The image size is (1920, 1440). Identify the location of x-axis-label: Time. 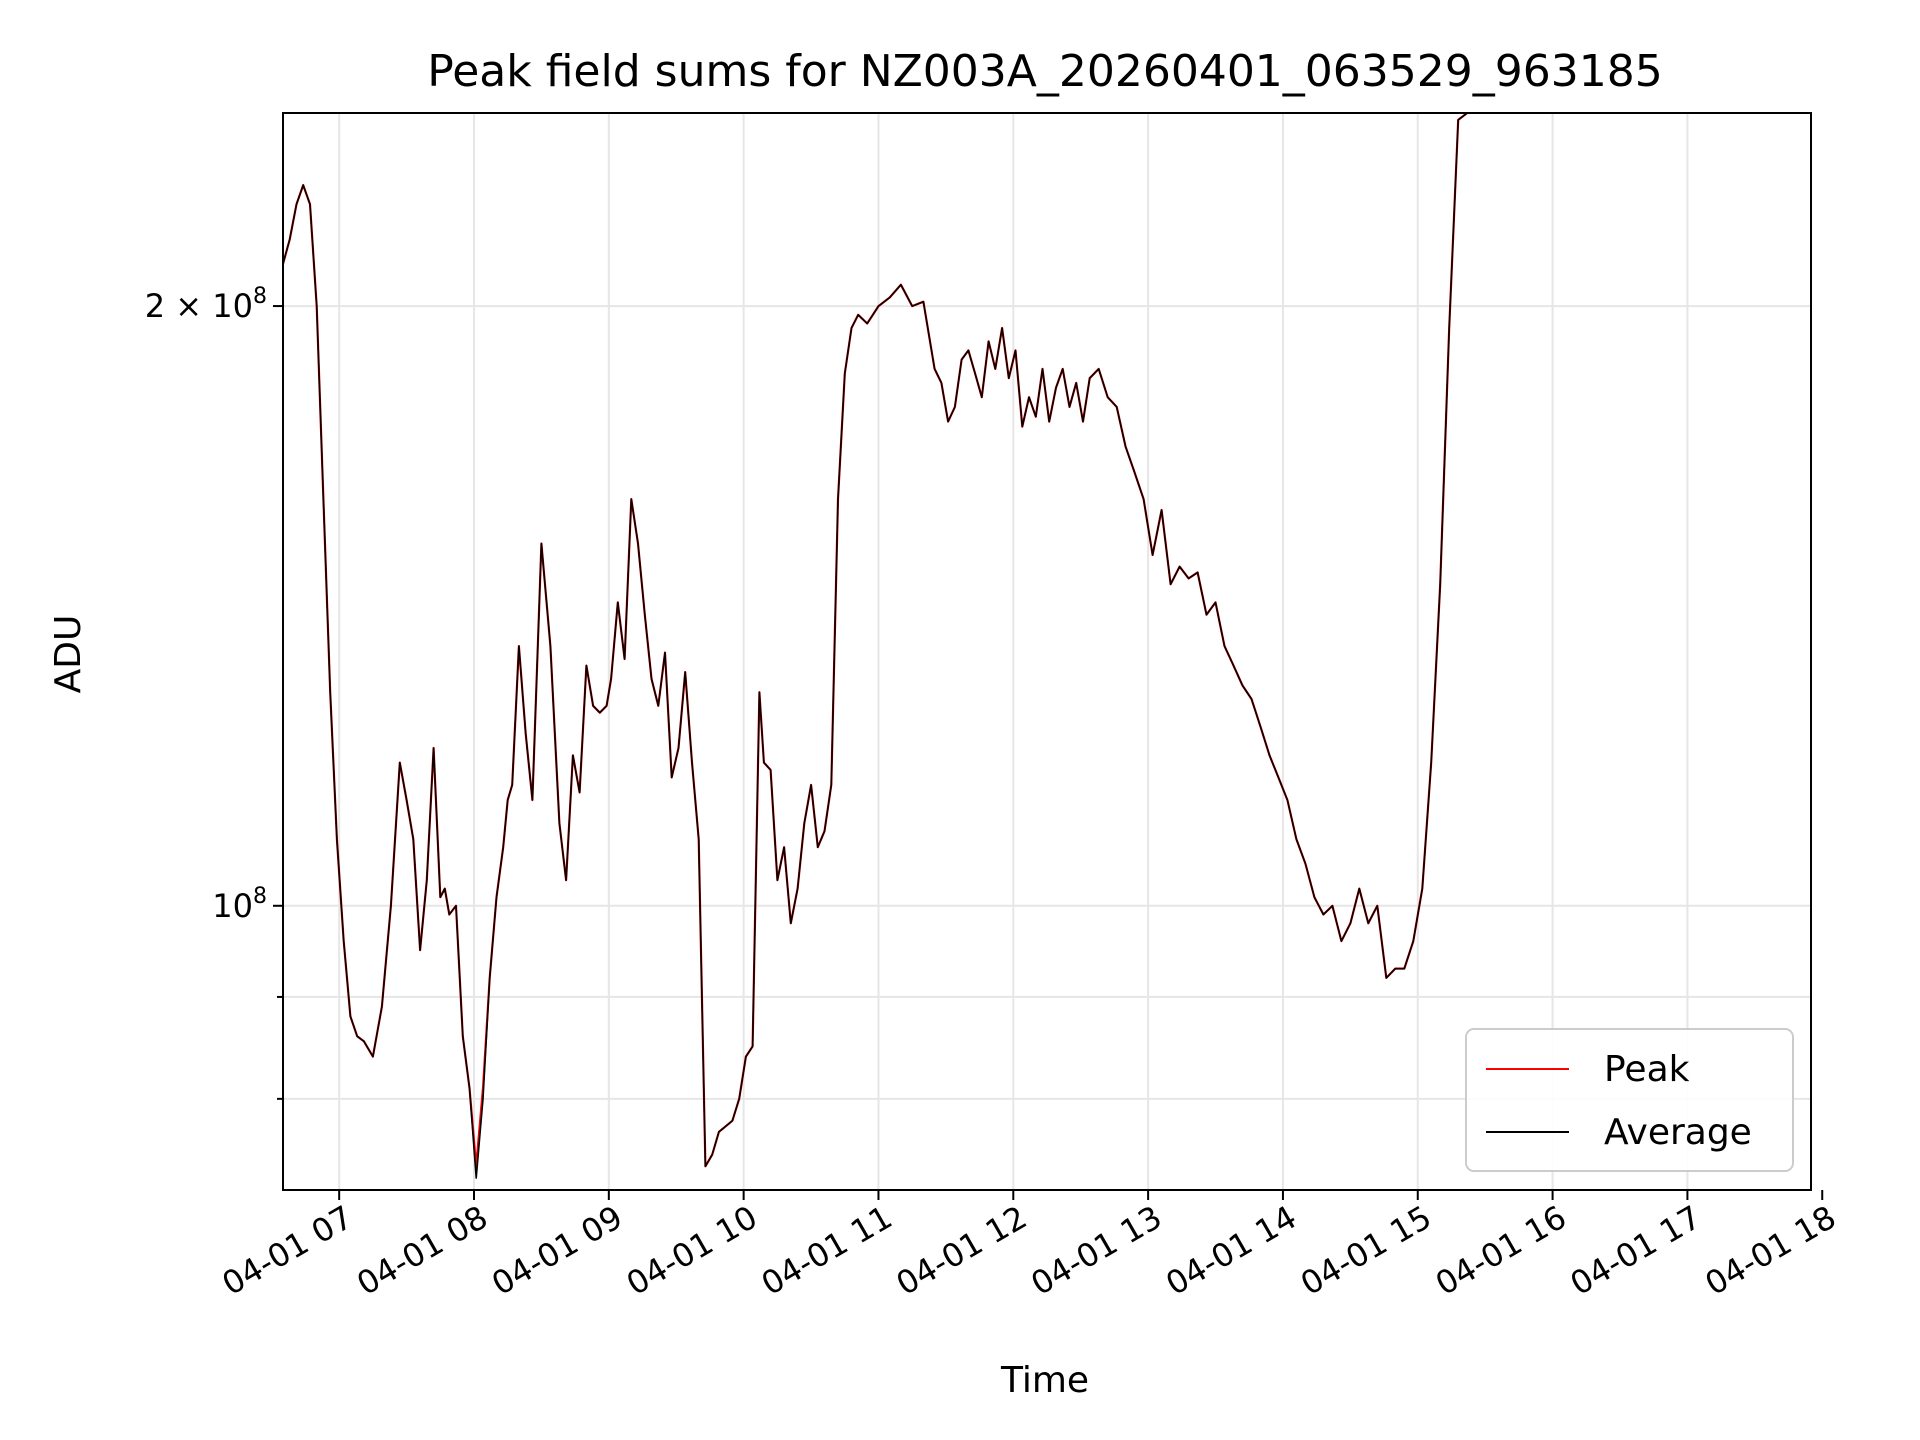
(1044, 1380).